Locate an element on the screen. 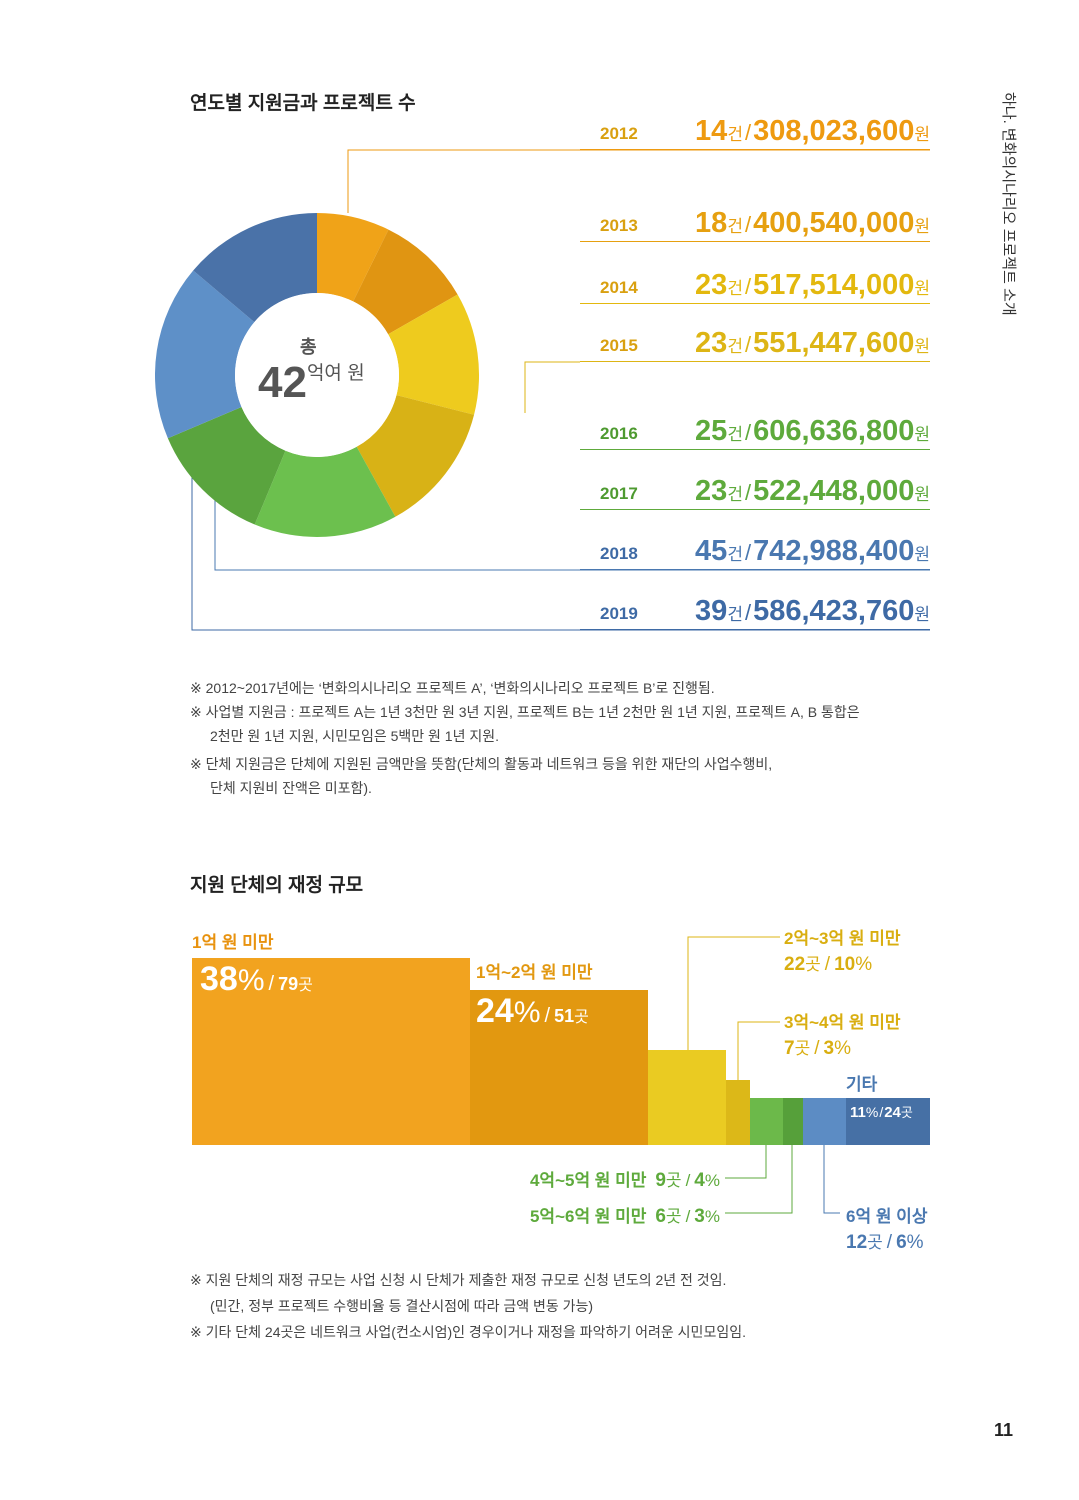 Image resolution: width=1079 pixels, height=1500 pixels. section-title-finance: 지원 단체의 재정 규모 is located at coordinates (277, 885).